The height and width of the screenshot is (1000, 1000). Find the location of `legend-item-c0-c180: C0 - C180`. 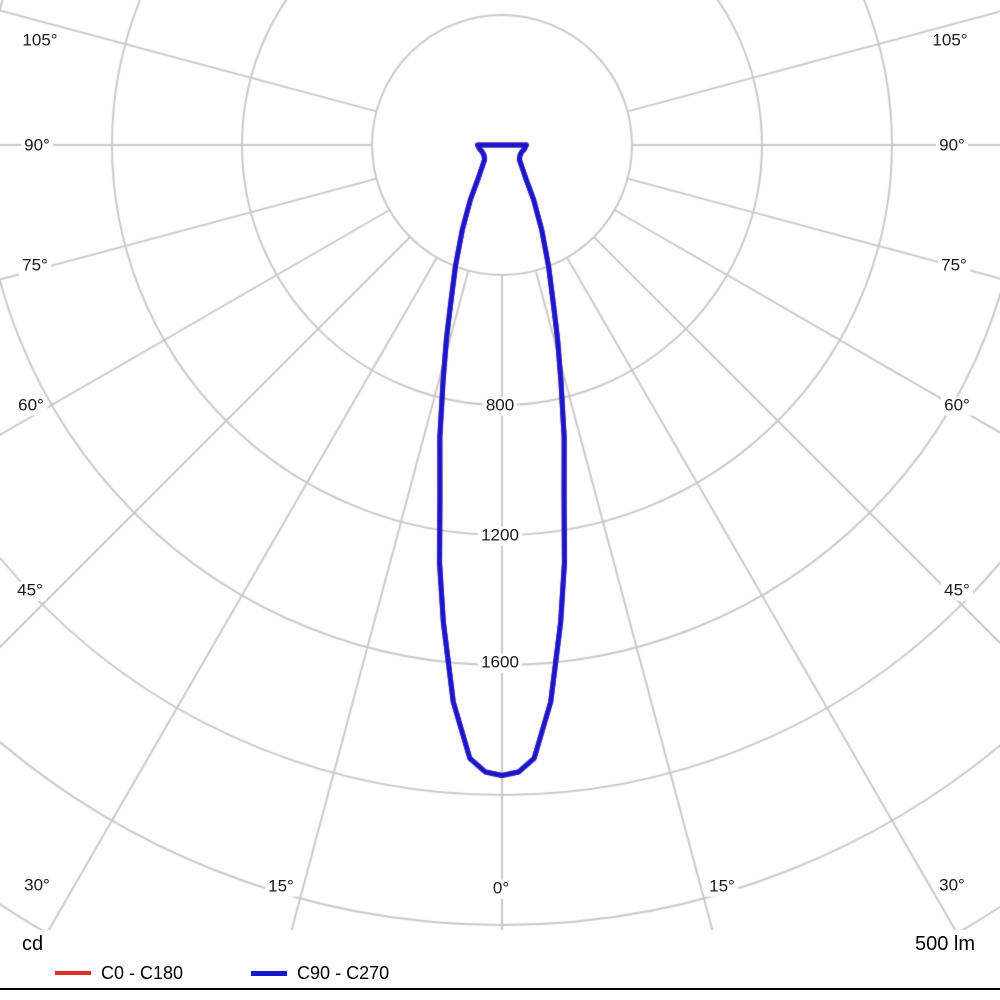

legend-item-c0-c180: C0 - C180 is located at coordinates (119, 973).